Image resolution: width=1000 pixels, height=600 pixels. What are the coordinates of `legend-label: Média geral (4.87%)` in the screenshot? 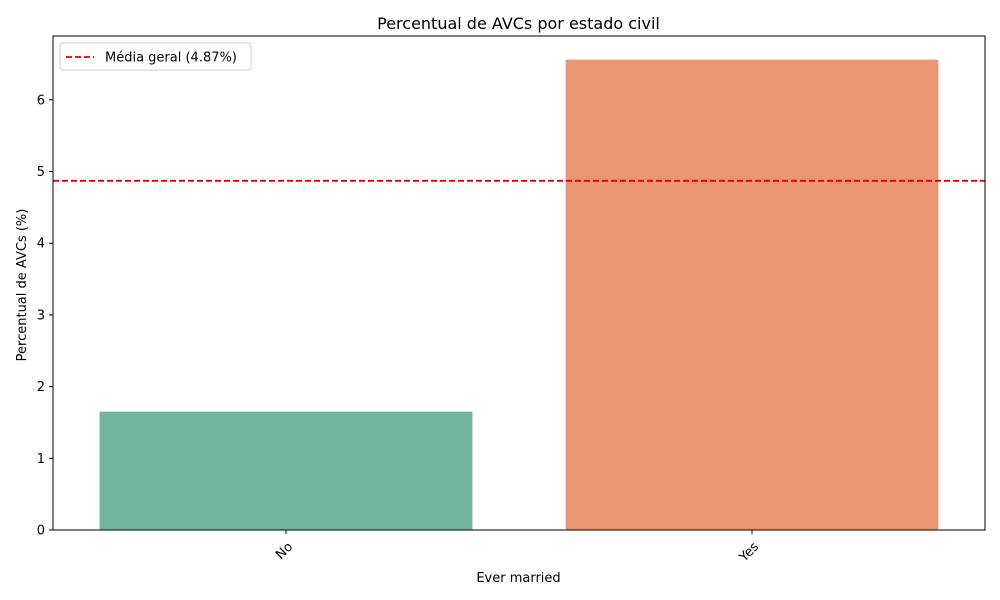 It's located at (171, 58).